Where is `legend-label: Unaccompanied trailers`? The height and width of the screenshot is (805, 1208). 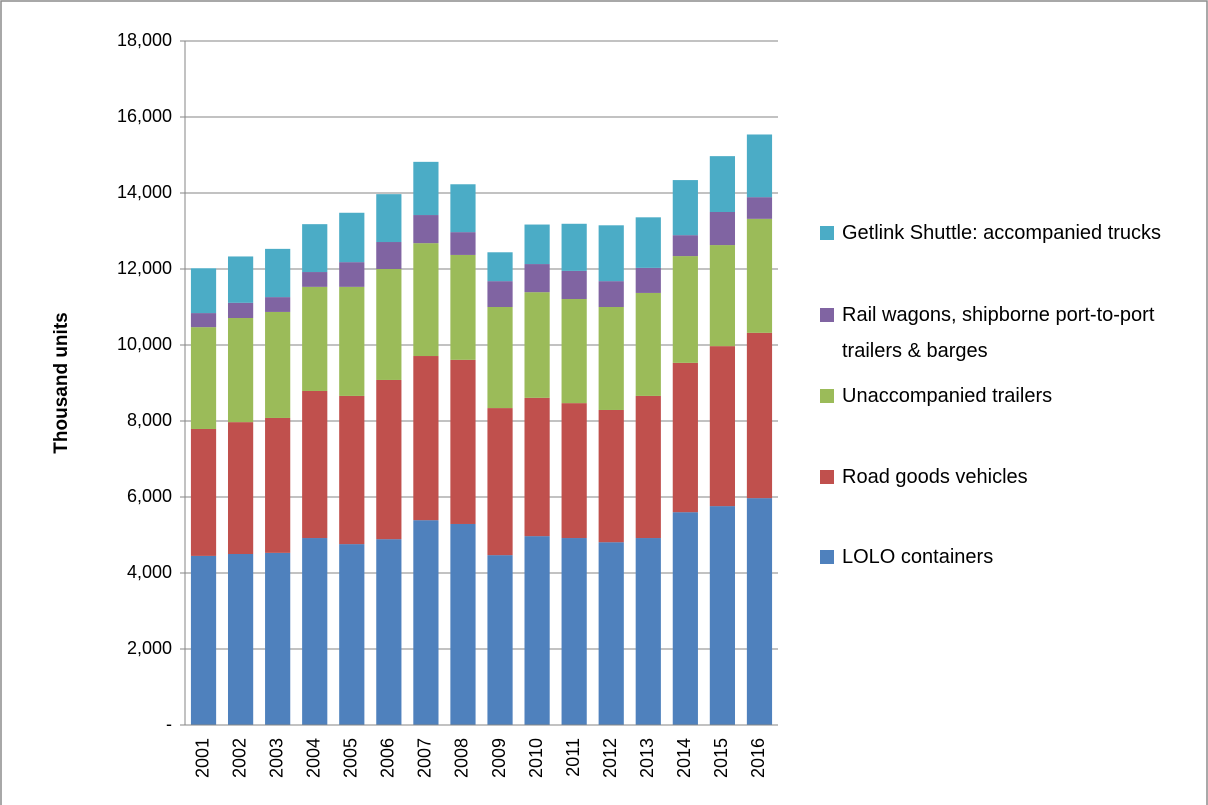 legend-label: Unaccompanied trailers is located at coordinates (947, 396).